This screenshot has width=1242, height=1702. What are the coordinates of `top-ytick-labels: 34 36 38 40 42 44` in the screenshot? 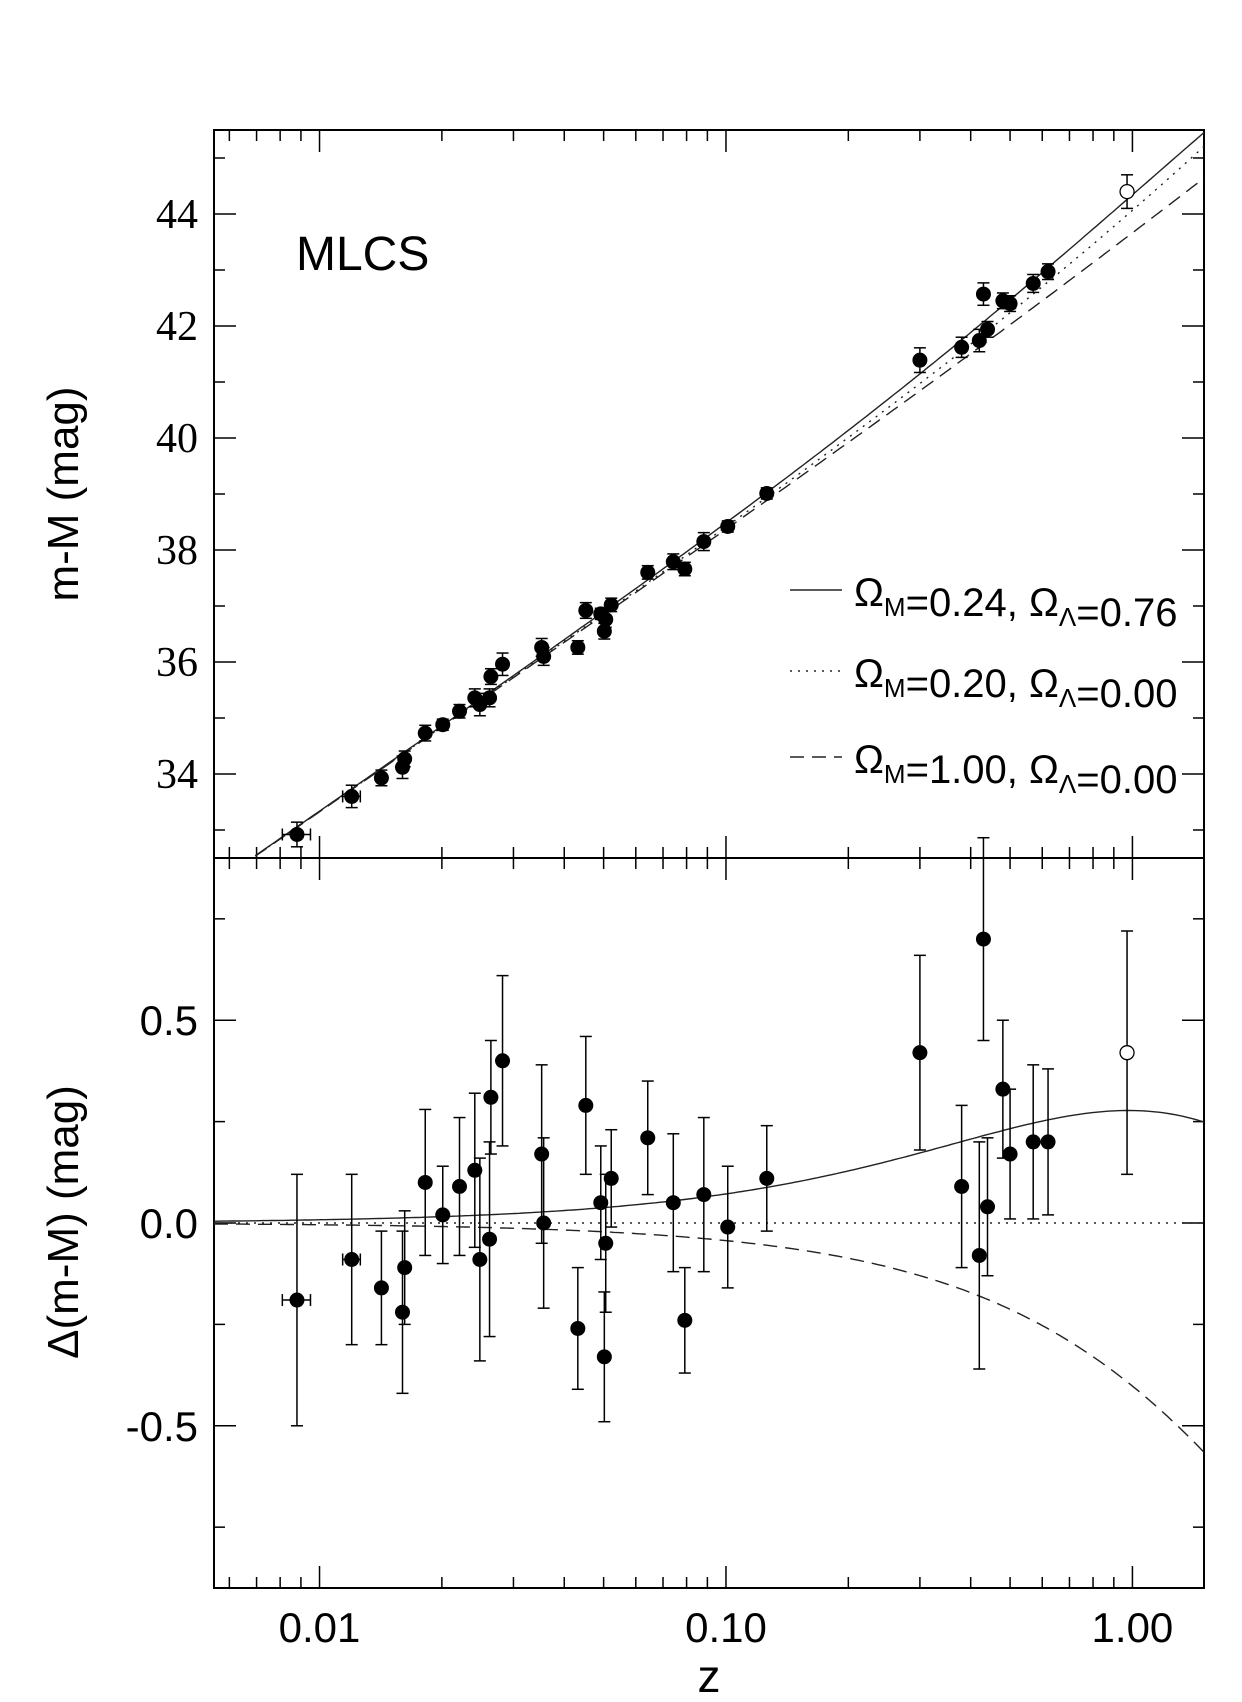 It's located at (177, 495).